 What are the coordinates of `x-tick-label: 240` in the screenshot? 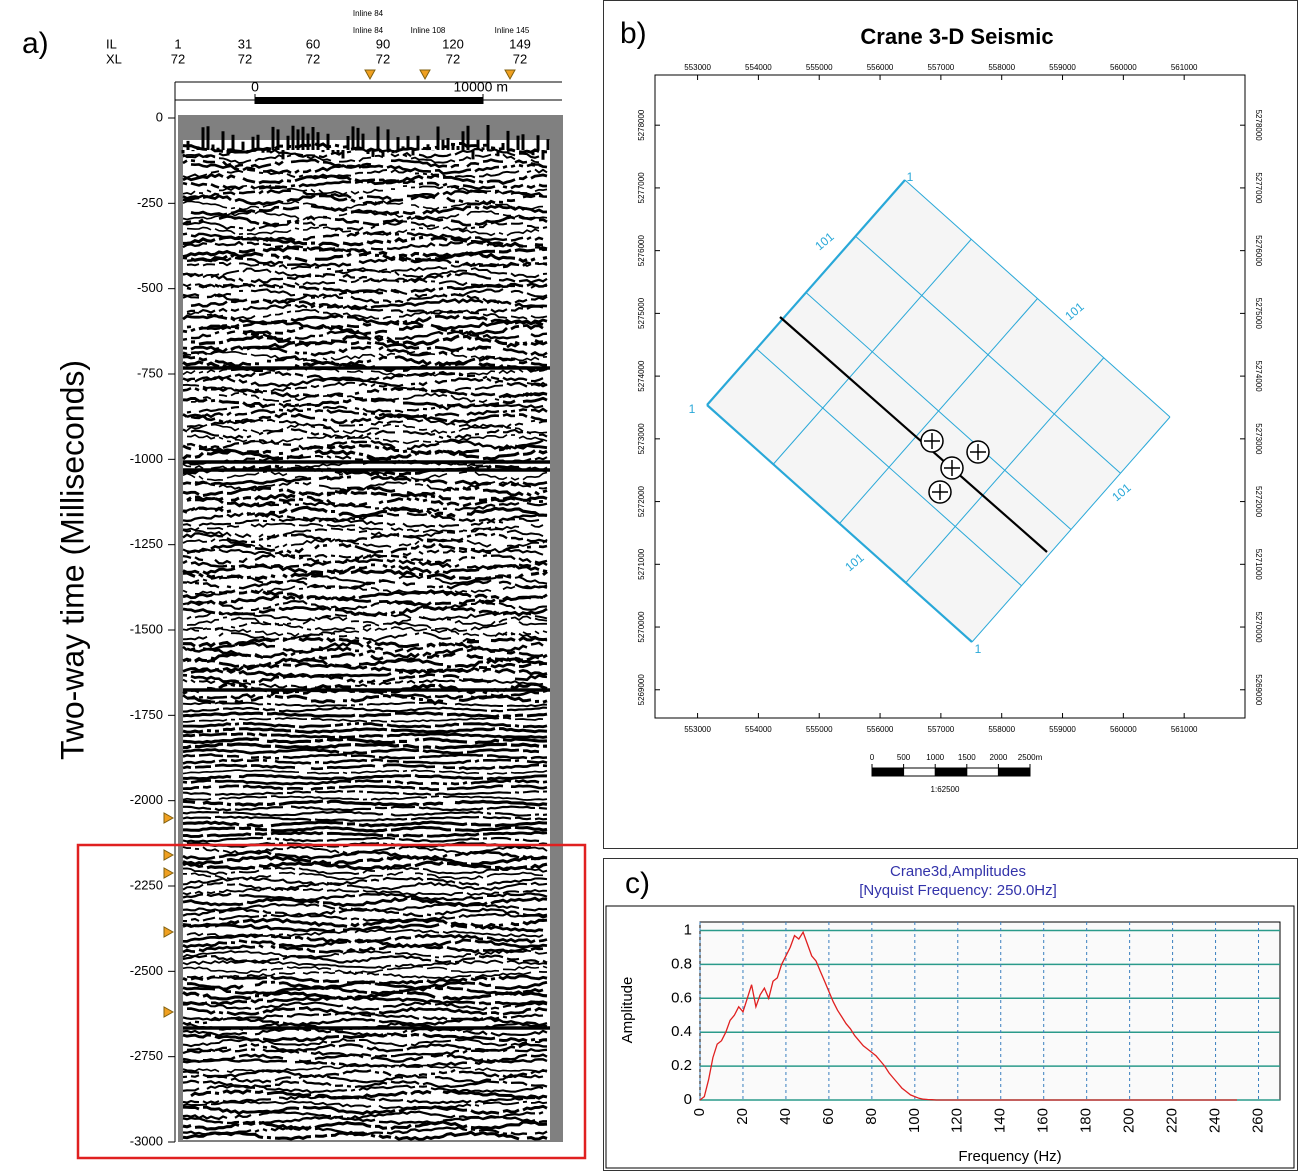 It's located at (1215, 1120).